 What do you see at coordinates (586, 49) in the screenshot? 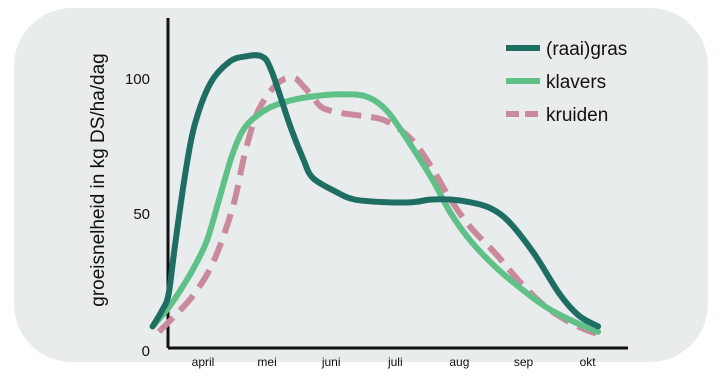
I see `legend-label: (raai)gras` at bounding box center [586, 49].